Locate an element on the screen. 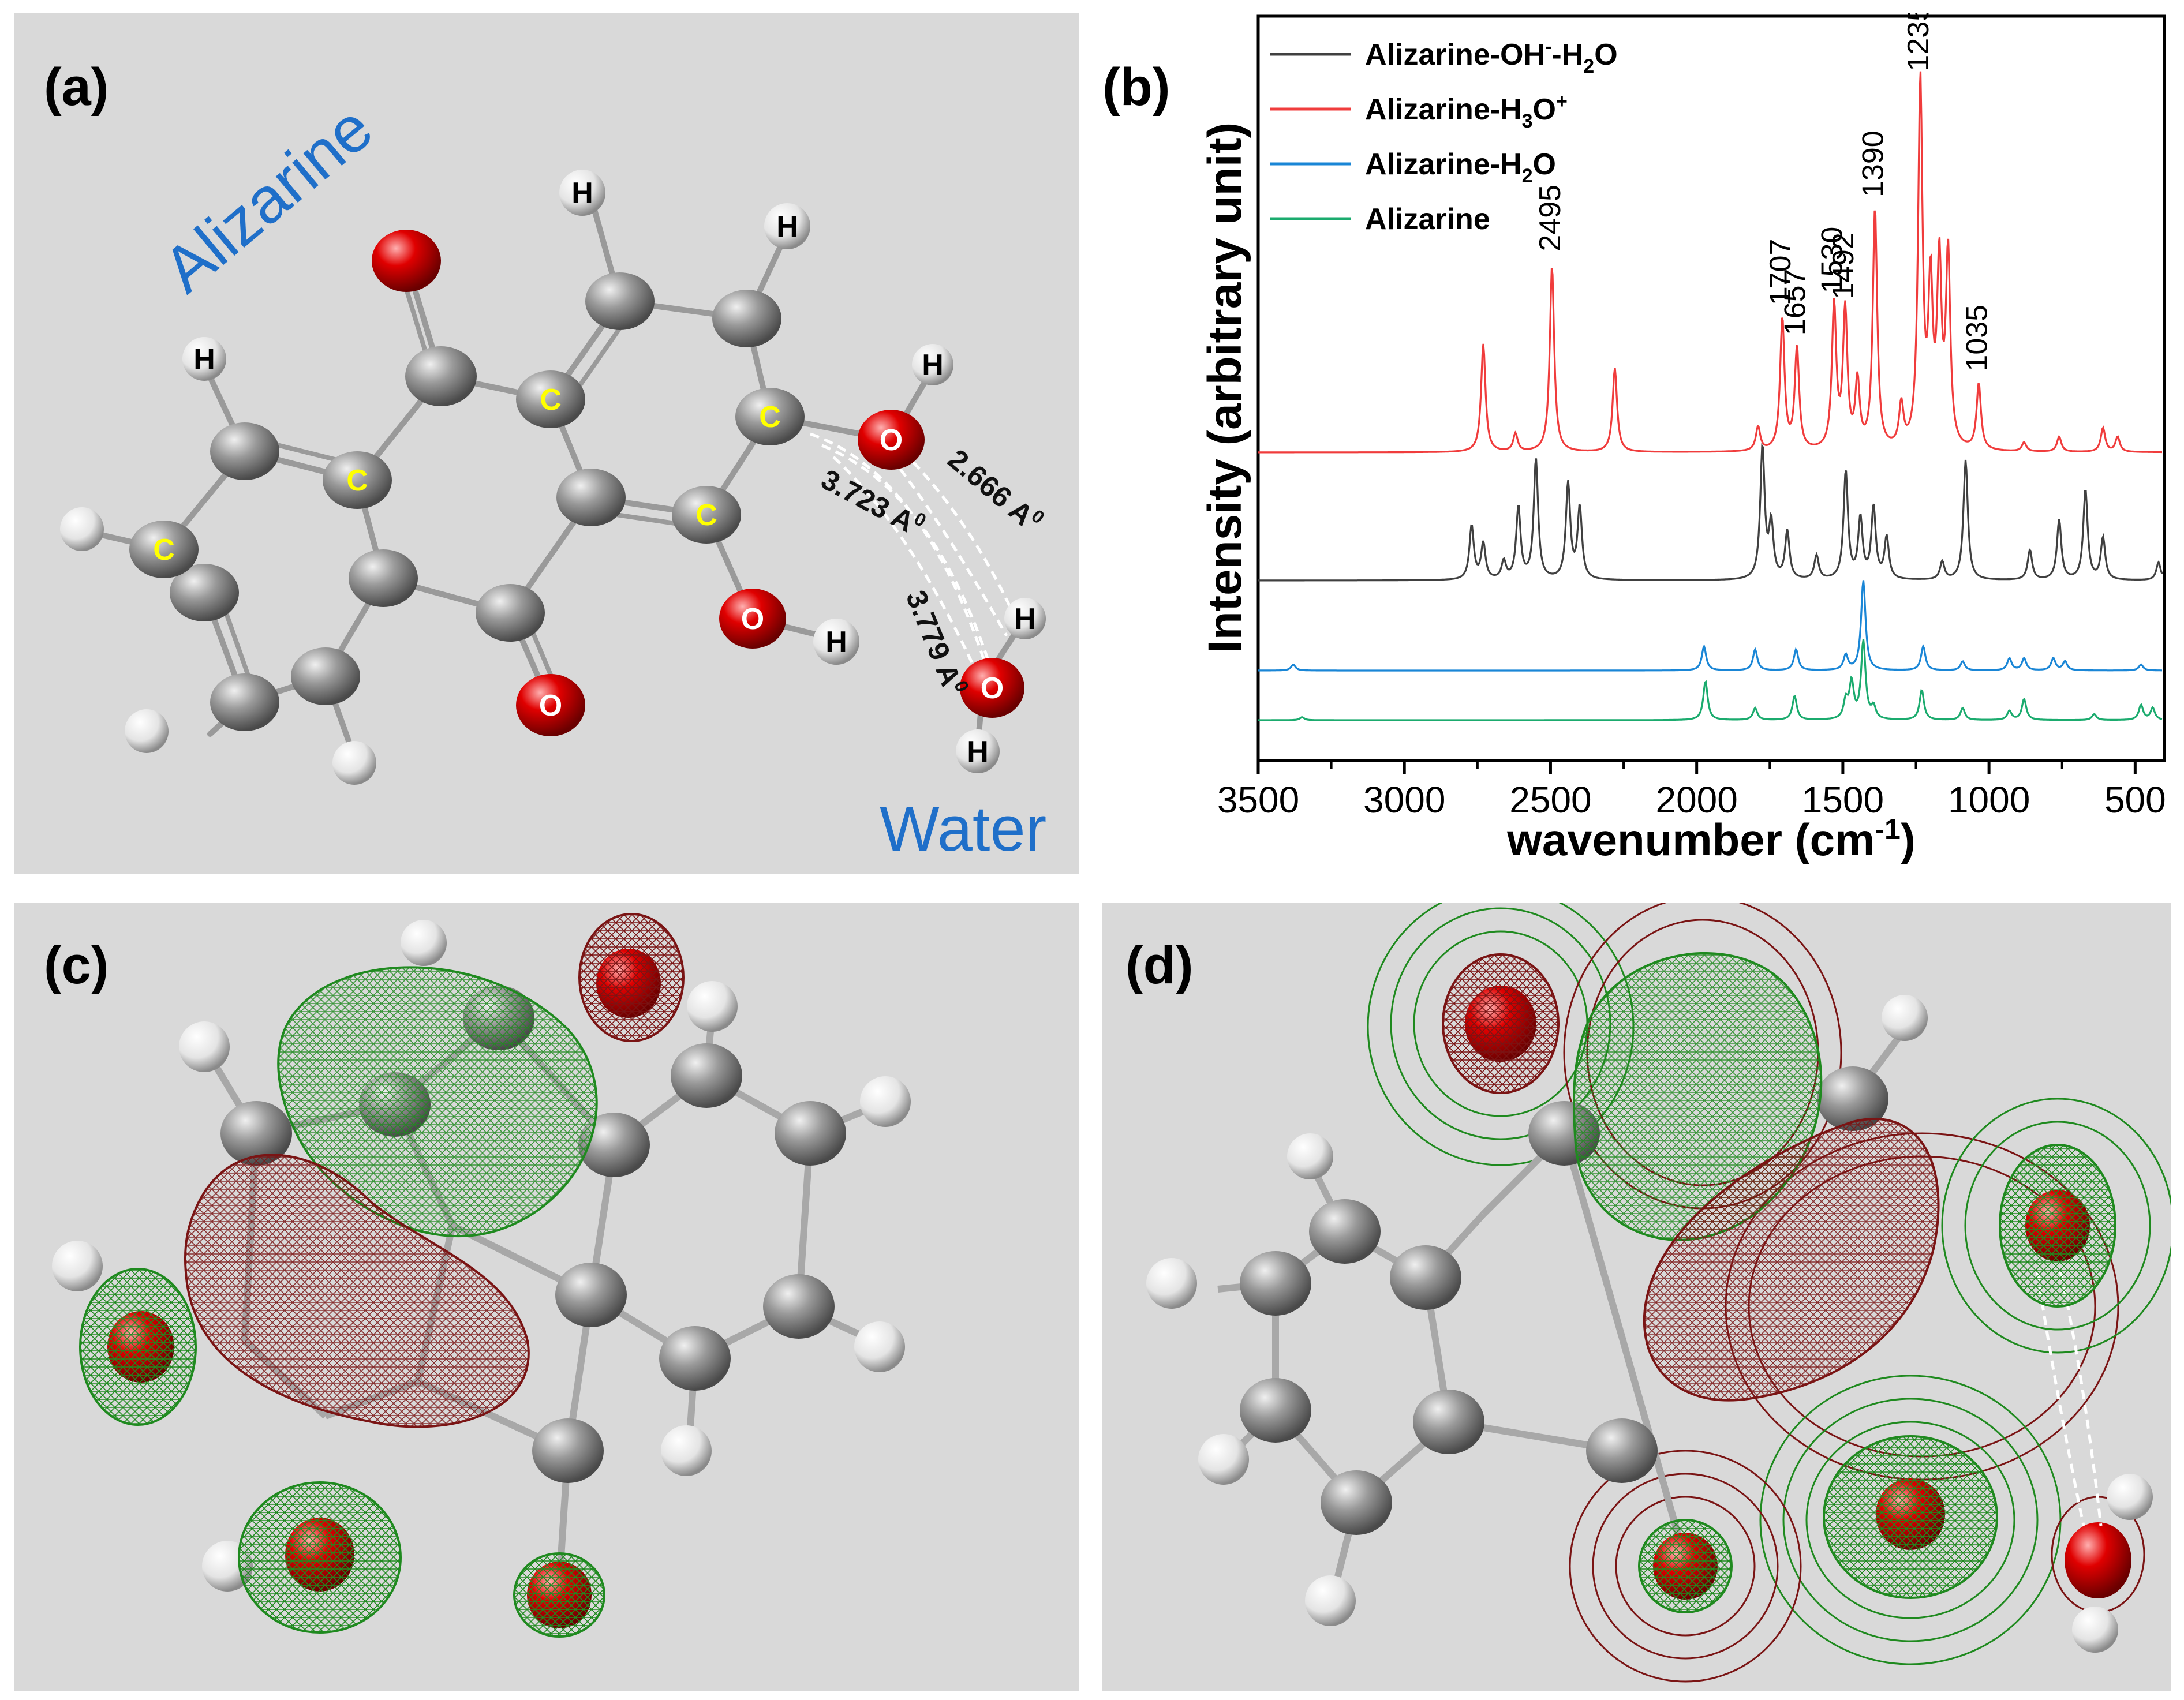 This screenshot has height=1700, width=2184. x-ticks: 3500 3000 2500 2000 1500 1000 500 is located at coordinates (1691, 791).